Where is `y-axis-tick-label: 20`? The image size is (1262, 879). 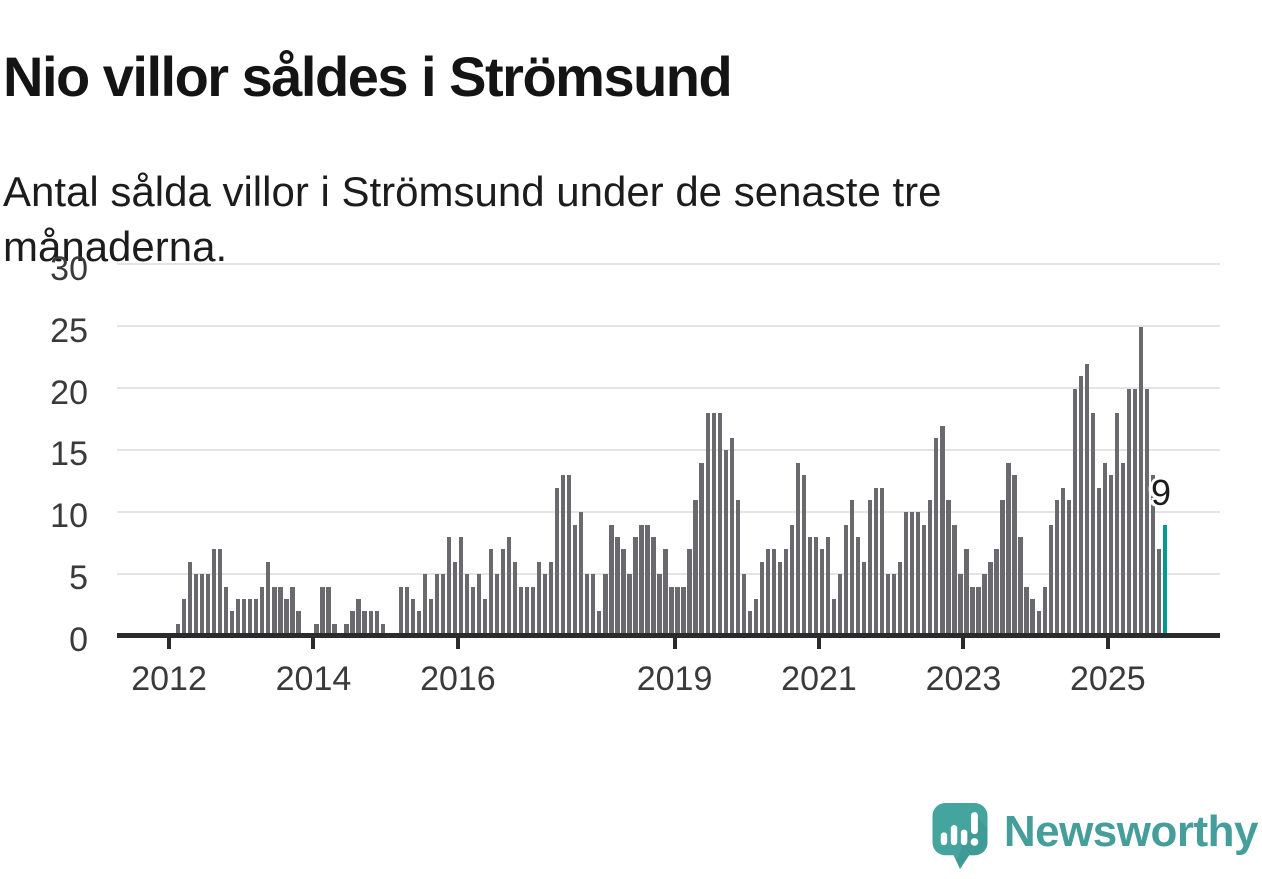 y-axis-tick-label: 20 is located at coordinates (69, 392).